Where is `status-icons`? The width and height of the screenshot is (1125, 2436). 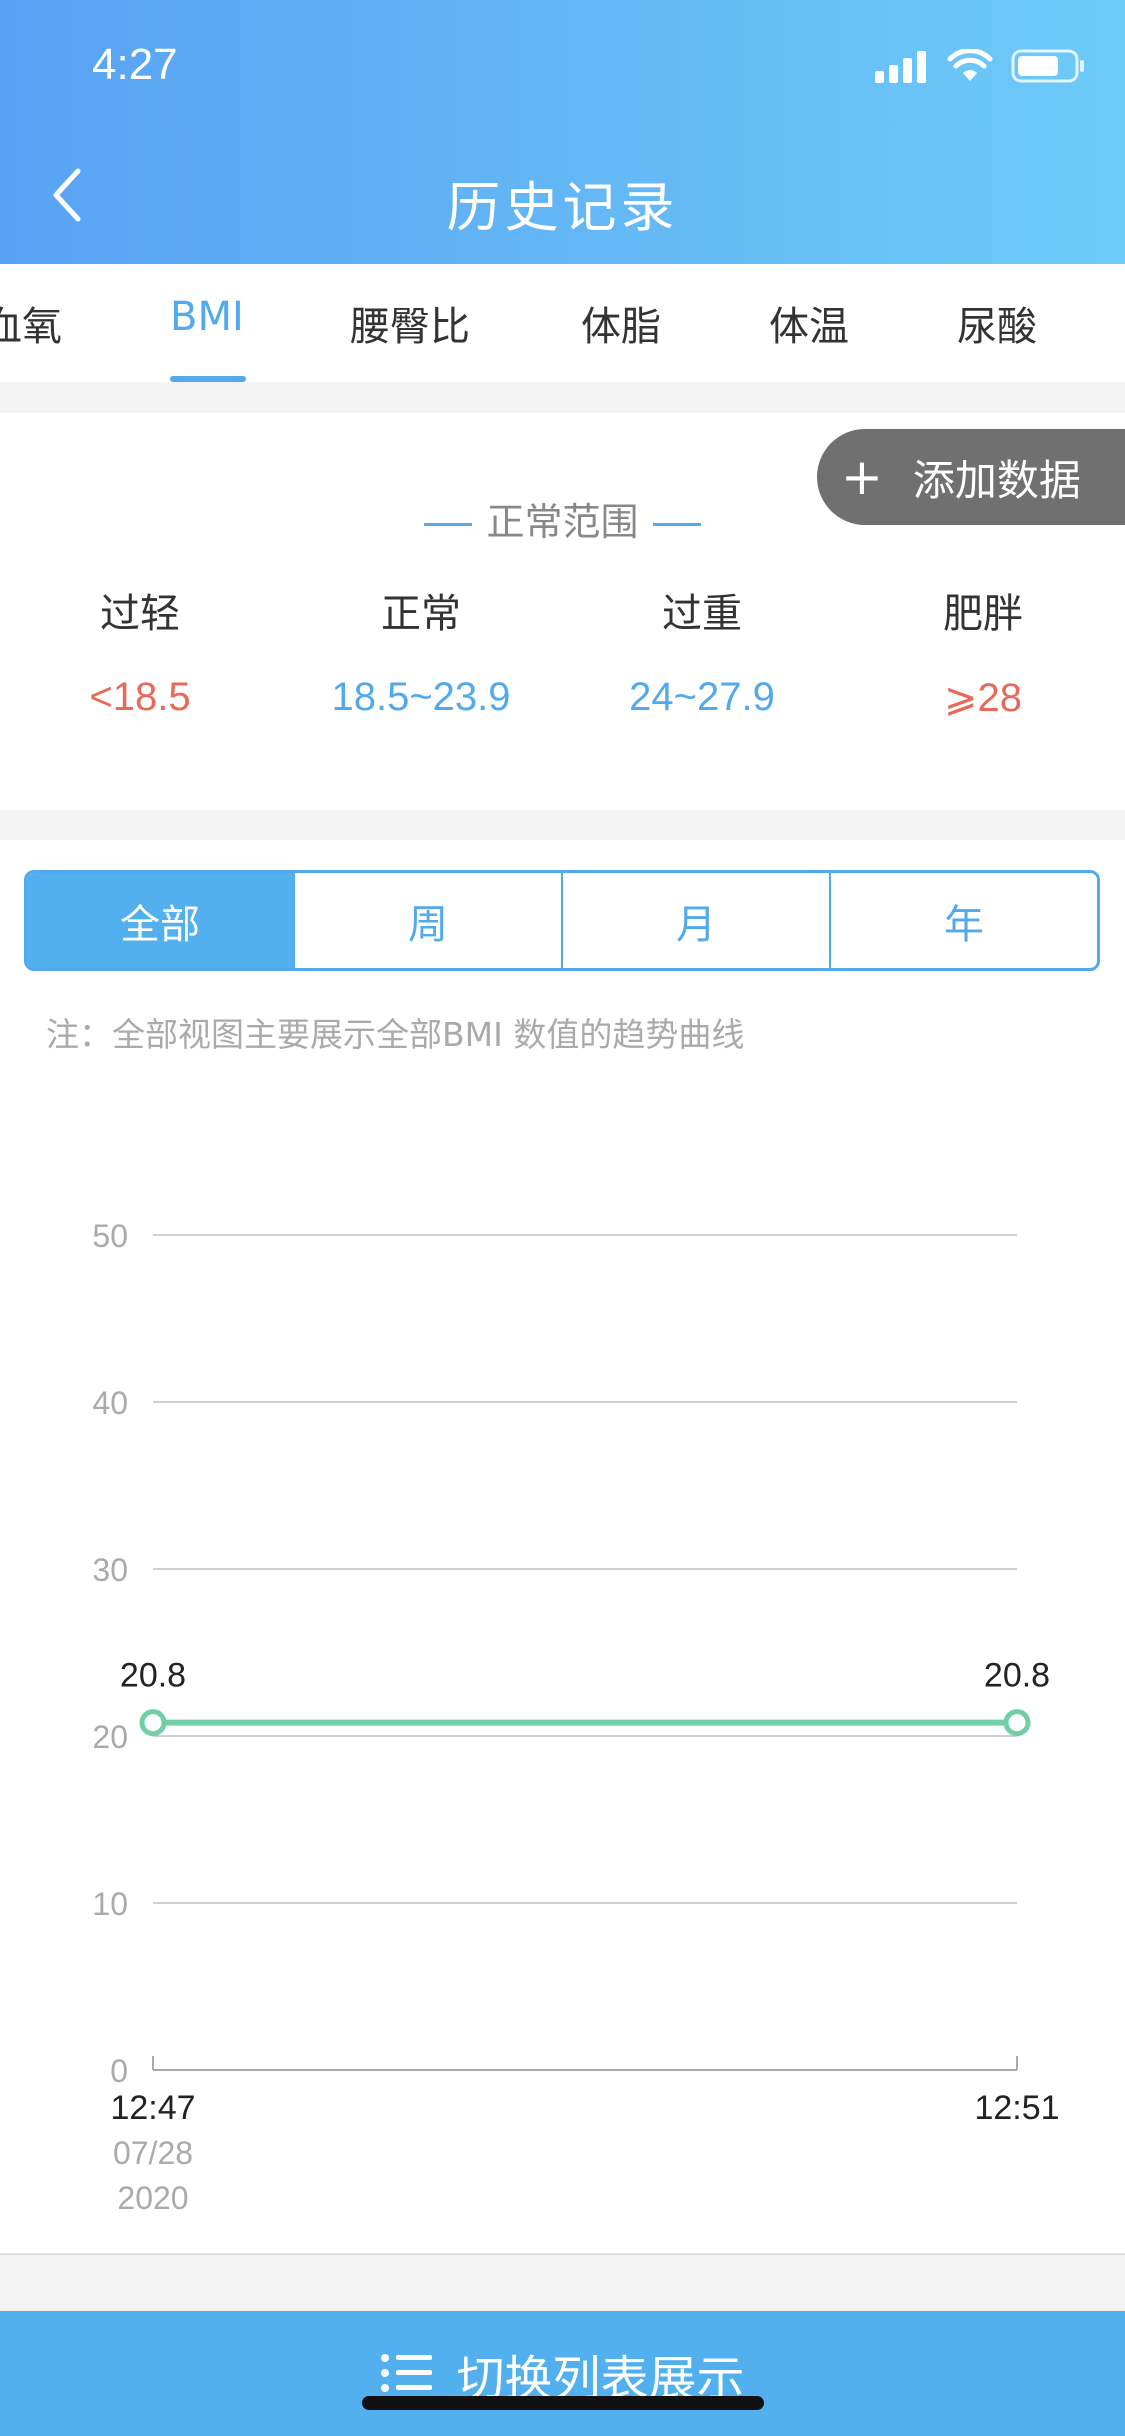
status-icons is located at coordinates (980, 66).